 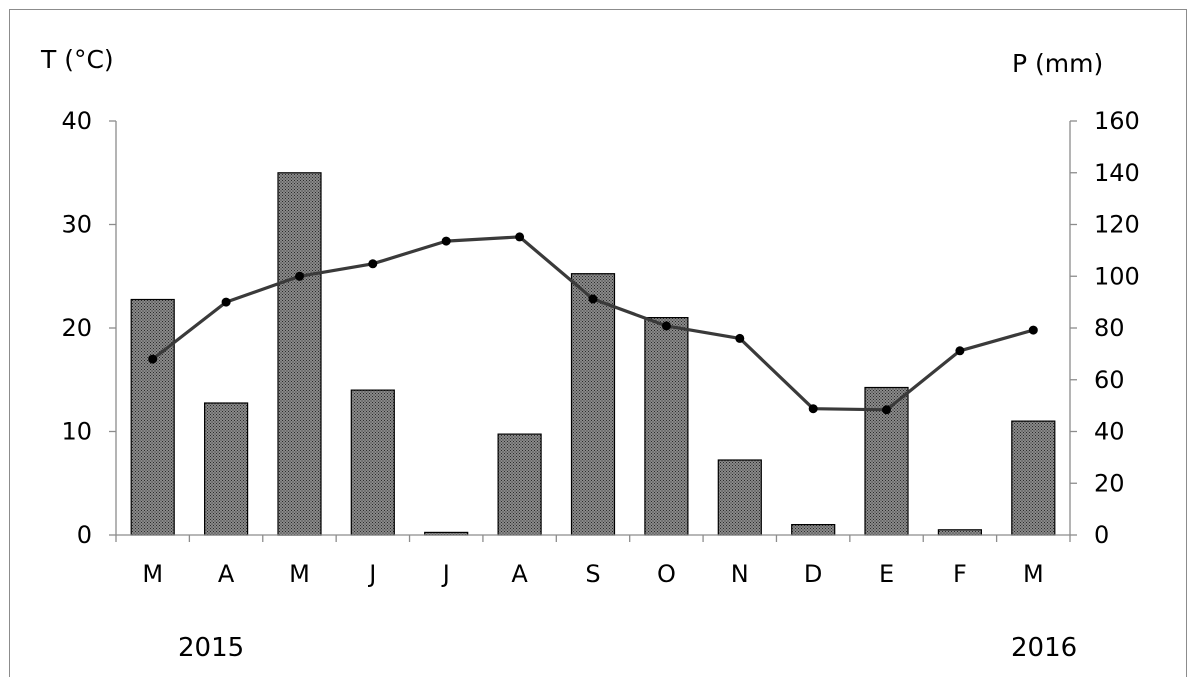 What do you see at coordinates (76, 328) in the screenshot?
I see `y-left-tick-label: 20` at bounding box center [76, 328].